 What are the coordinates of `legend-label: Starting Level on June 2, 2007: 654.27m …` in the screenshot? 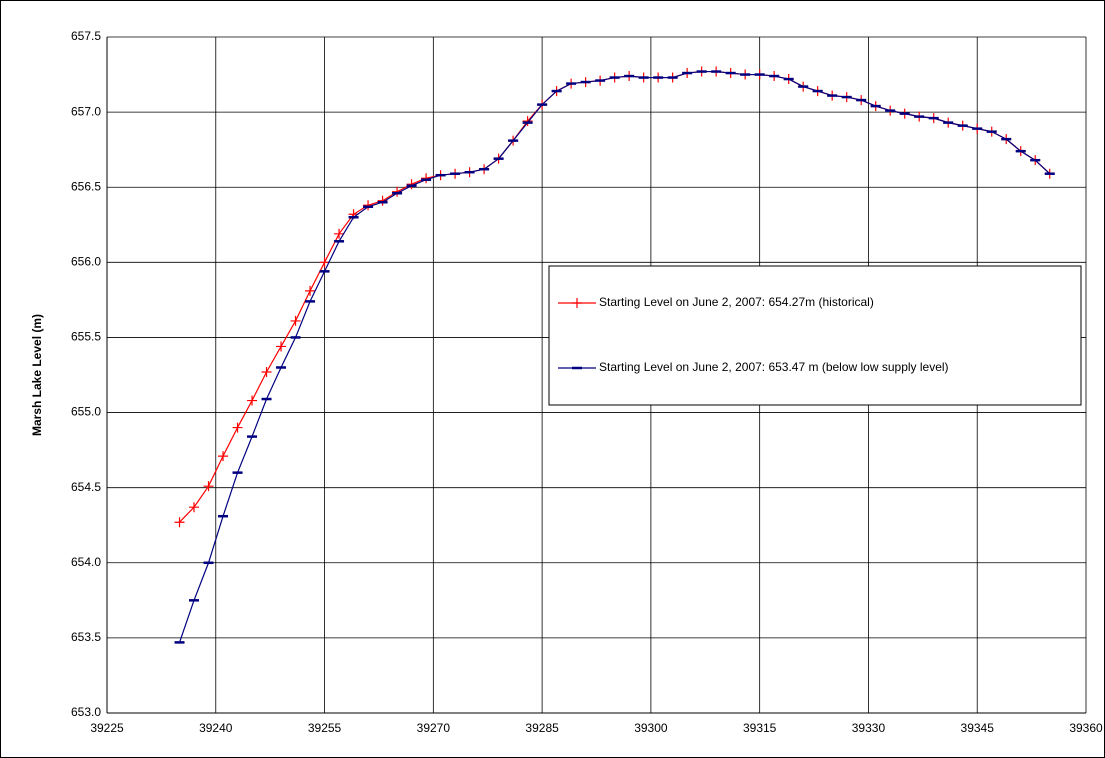 It's located at (736, 302).